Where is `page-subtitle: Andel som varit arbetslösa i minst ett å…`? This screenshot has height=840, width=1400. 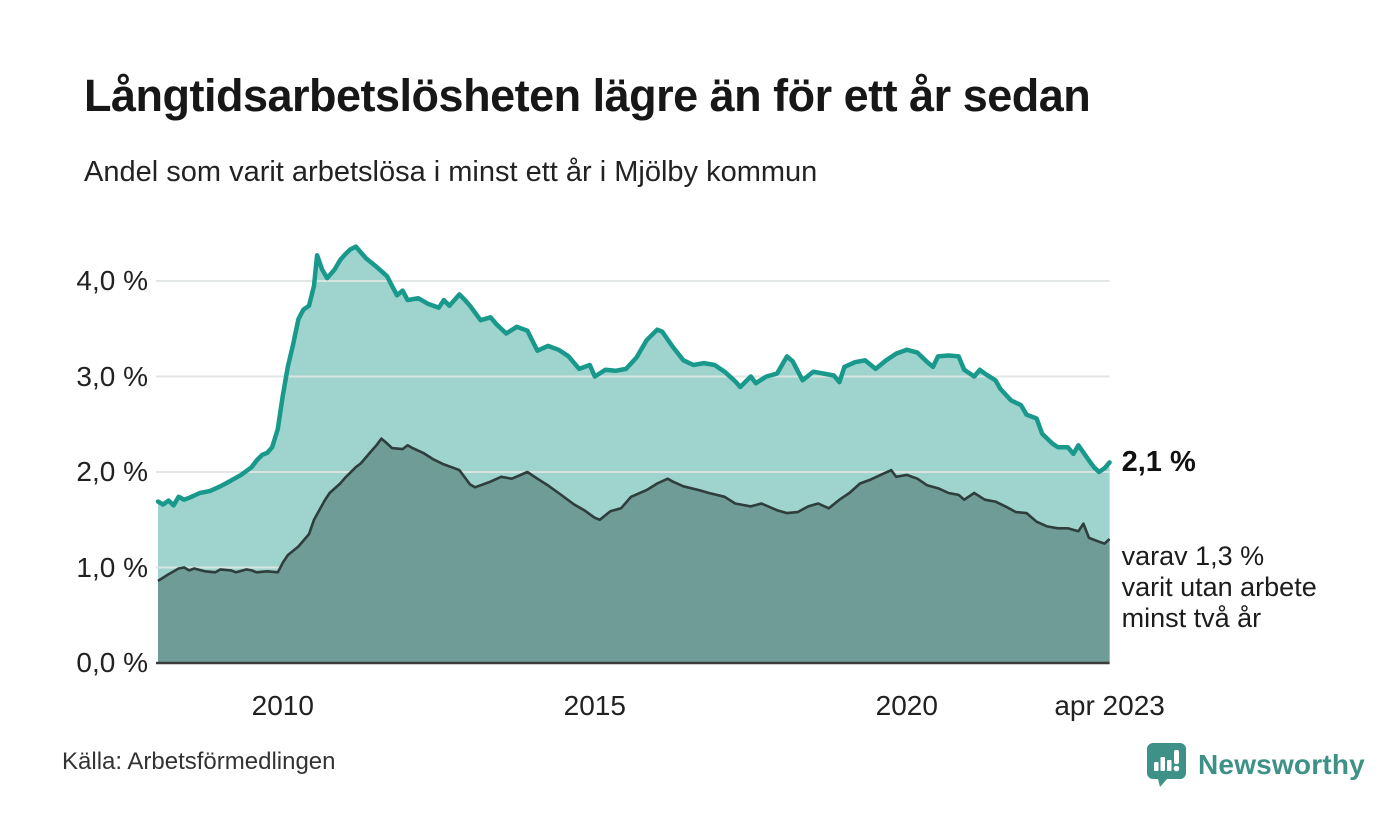 page-subtitle: Andel som varit arbetslösa i minst ett å… is located at coordinates (451, 172).